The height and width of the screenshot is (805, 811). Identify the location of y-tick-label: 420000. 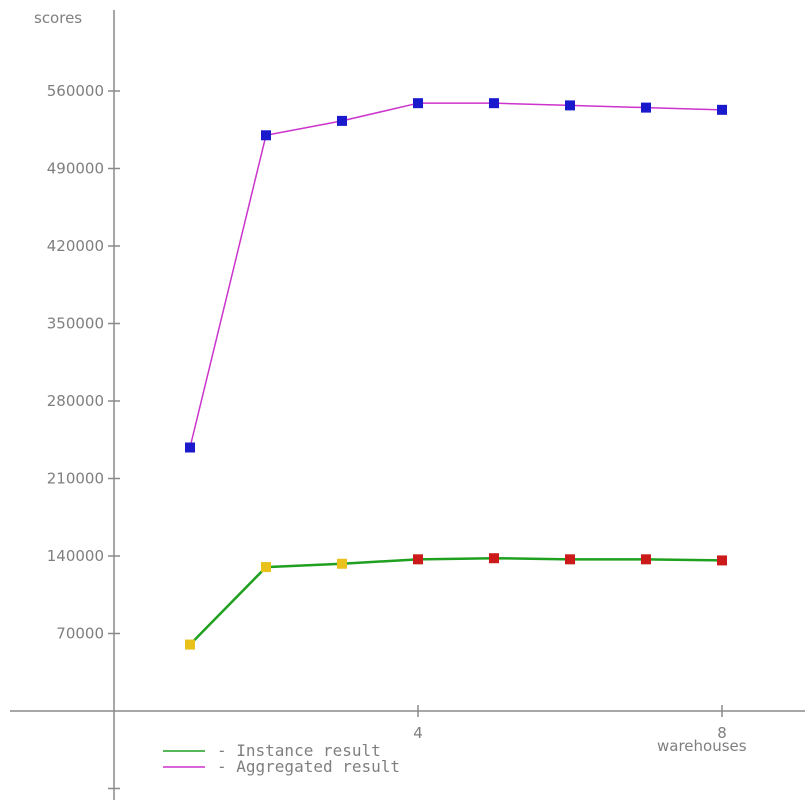
(75, 246).